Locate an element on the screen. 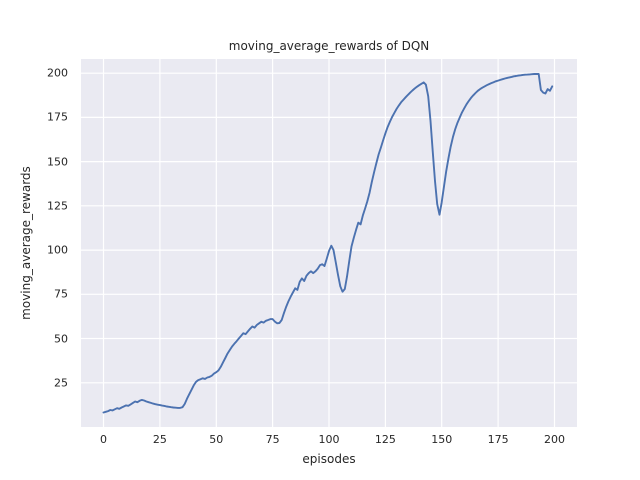 The image size is (640, 480). x-tick-label: 150 is located at coordinates (442, 439).